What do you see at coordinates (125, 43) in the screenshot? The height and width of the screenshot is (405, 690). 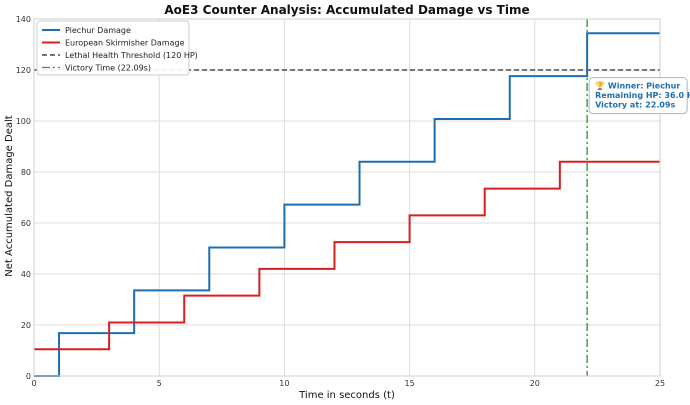 I see `legend-label: European Skirmisher Damage` at bounding box center [125, 43].